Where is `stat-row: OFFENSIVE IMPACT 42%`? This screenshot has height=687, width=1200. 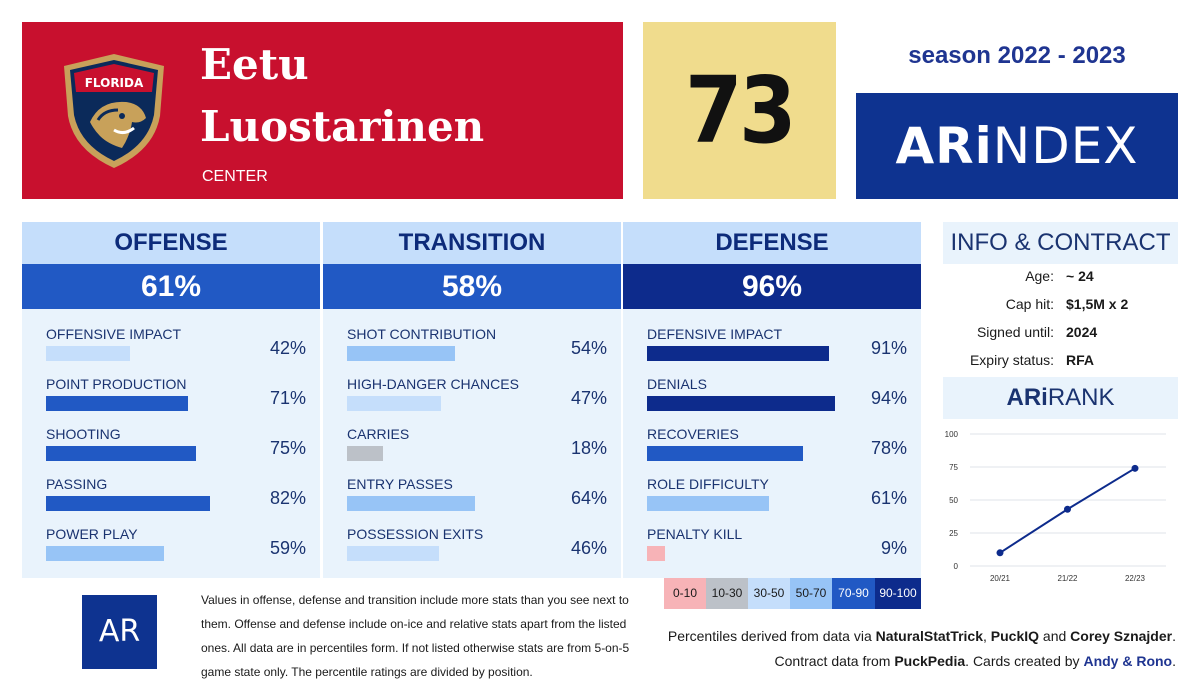 stat-row: OFFENSIVE IMPACT 42% is located at coordinates (176, 348).